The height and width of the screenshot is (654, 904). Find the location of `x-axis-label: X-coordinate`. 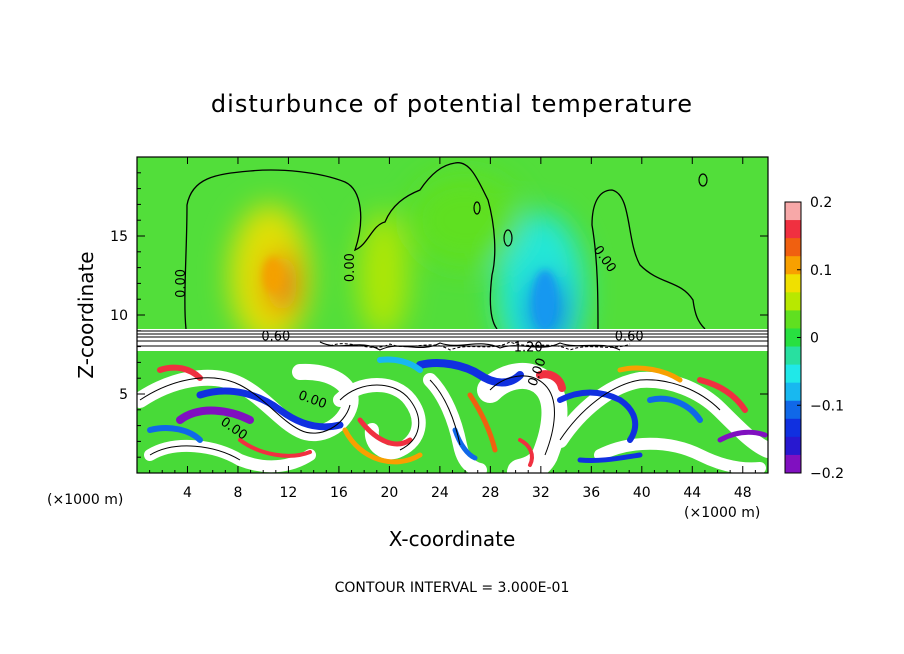

x-axis-label: X-coordinate is located at coordinates (452, 539).